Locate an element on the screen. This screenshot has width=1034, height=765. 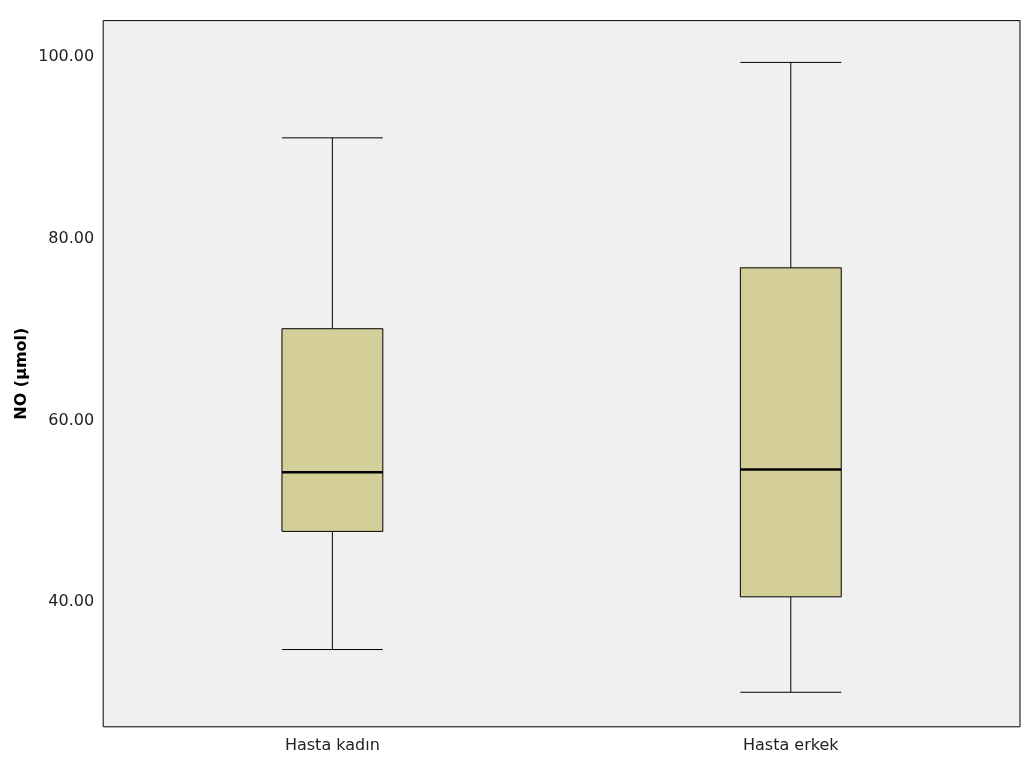
x-tick-label: Hasta kadın is located at coordinates (332, 744).